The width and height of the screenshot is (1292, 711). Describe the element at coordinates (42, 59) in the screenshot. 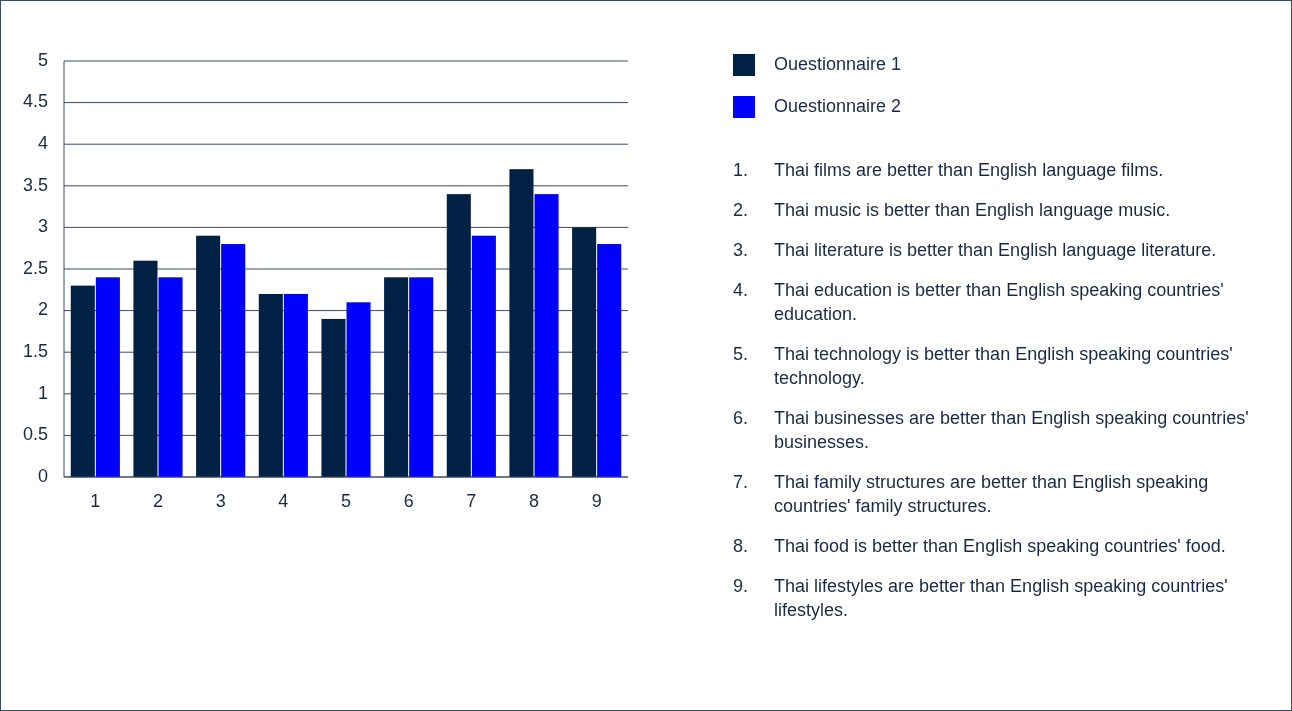

I see `y-tick-label: 5` at that location.